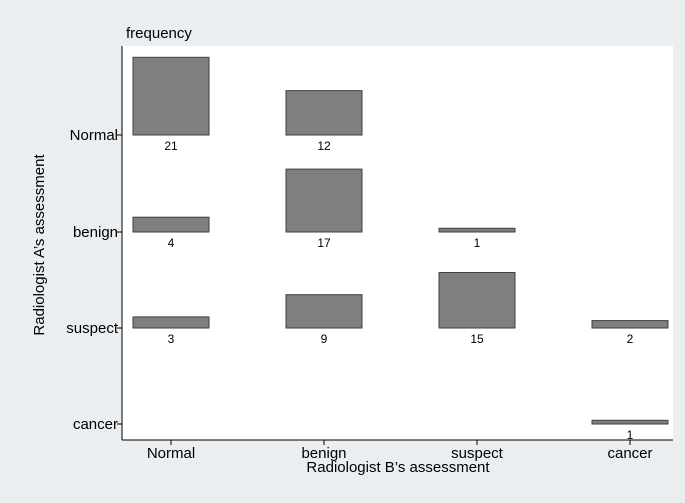 The height and width of the screenshot is (503, 685). Describe the element at coordinates (323, 453) in the screenshot. I see `x-tick-label: benign` at that location.